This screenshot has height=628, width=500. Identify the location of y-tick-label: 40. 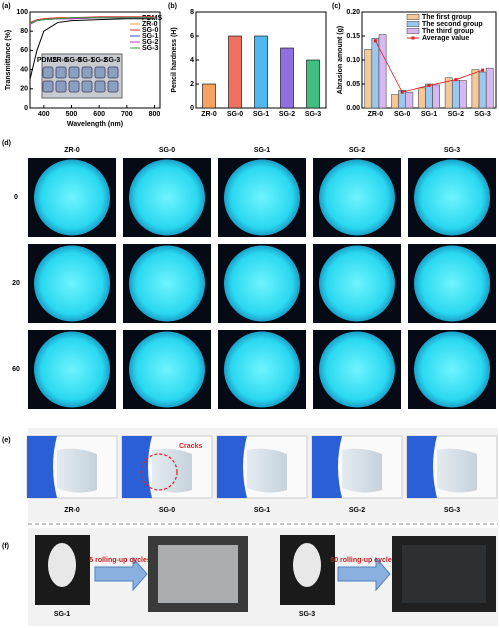
(24, 69).